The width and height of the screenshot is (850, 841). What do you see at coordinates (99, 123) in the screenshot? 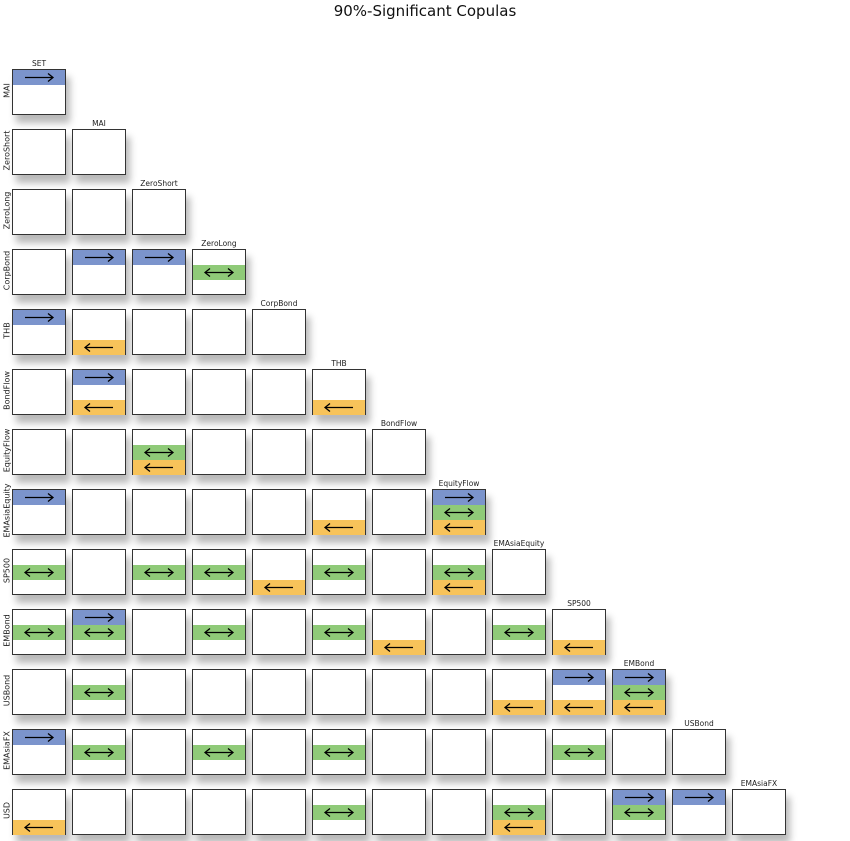
I see `column-label: MAI` at bounding box center [99, 123].